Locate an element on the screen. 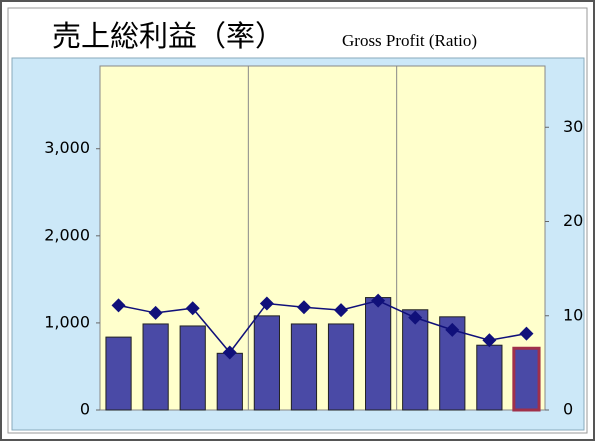 Image resolution: width=595 pixels, height=441 pixels. y-tick-label: 0 is located at coordinates (85, 409).